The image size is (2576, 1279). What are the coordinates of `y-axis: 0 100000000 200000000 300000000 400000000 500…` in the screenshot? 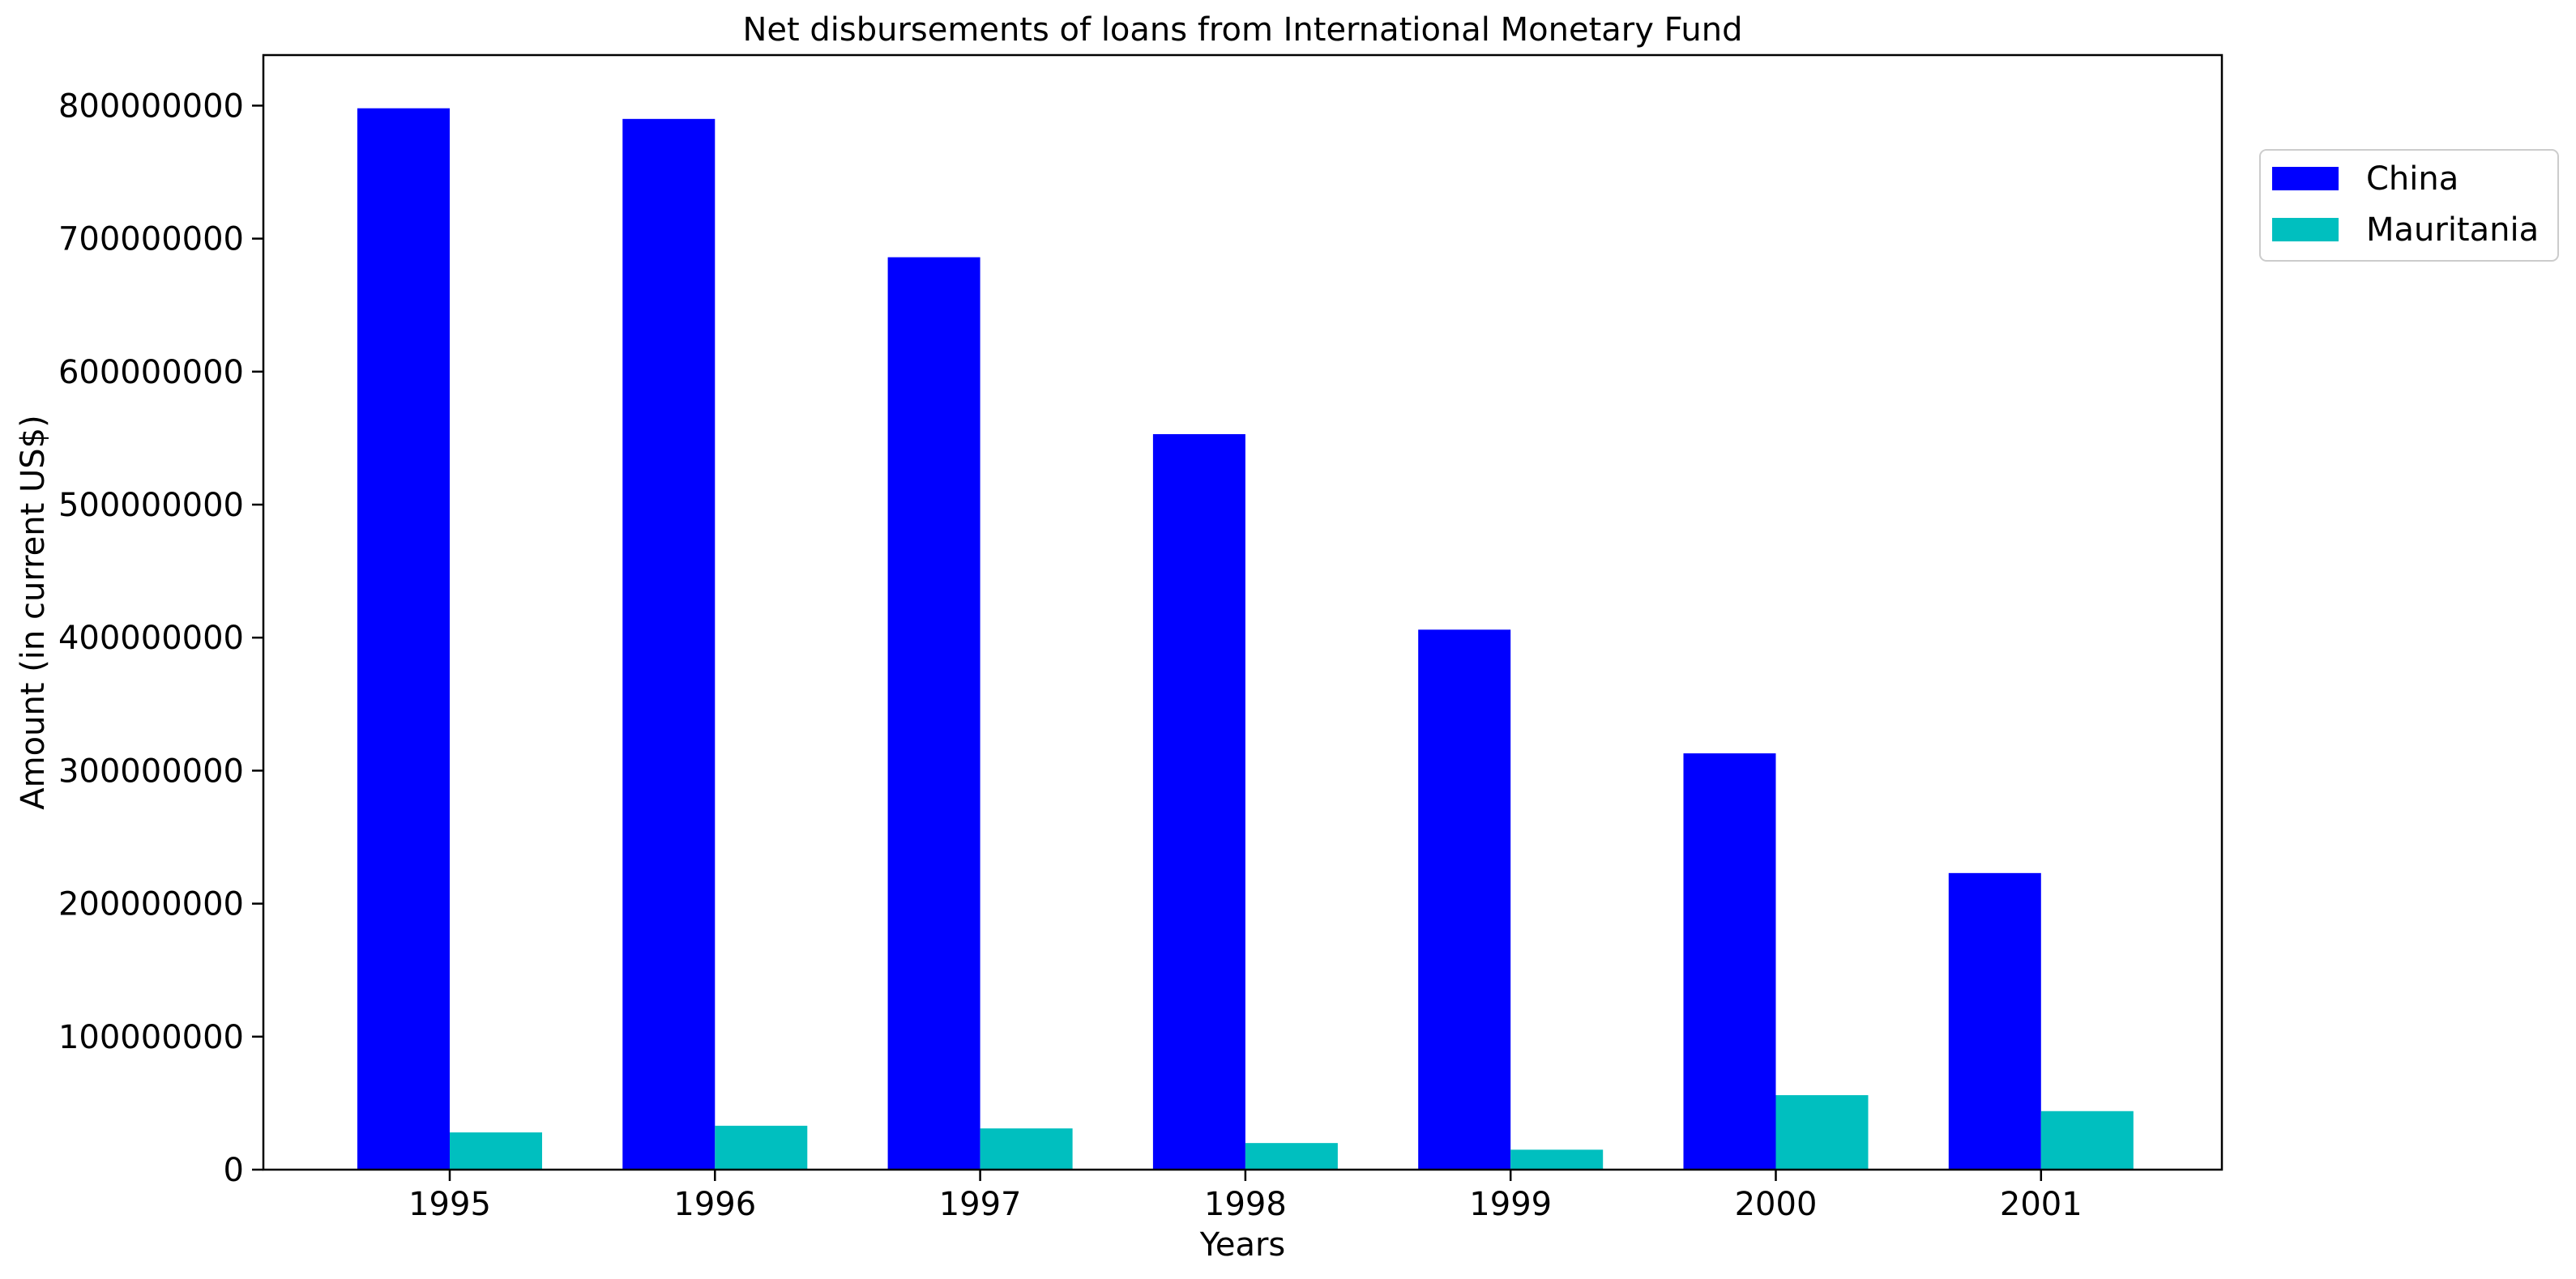 It's located at (160, 638).